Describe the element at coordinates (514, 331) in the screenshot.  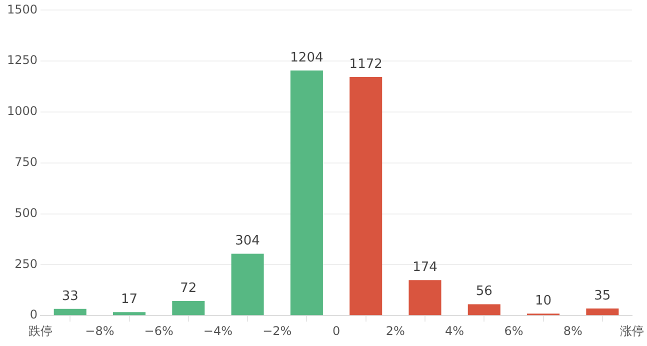
I see `x-tick-label: 6%` at that location.